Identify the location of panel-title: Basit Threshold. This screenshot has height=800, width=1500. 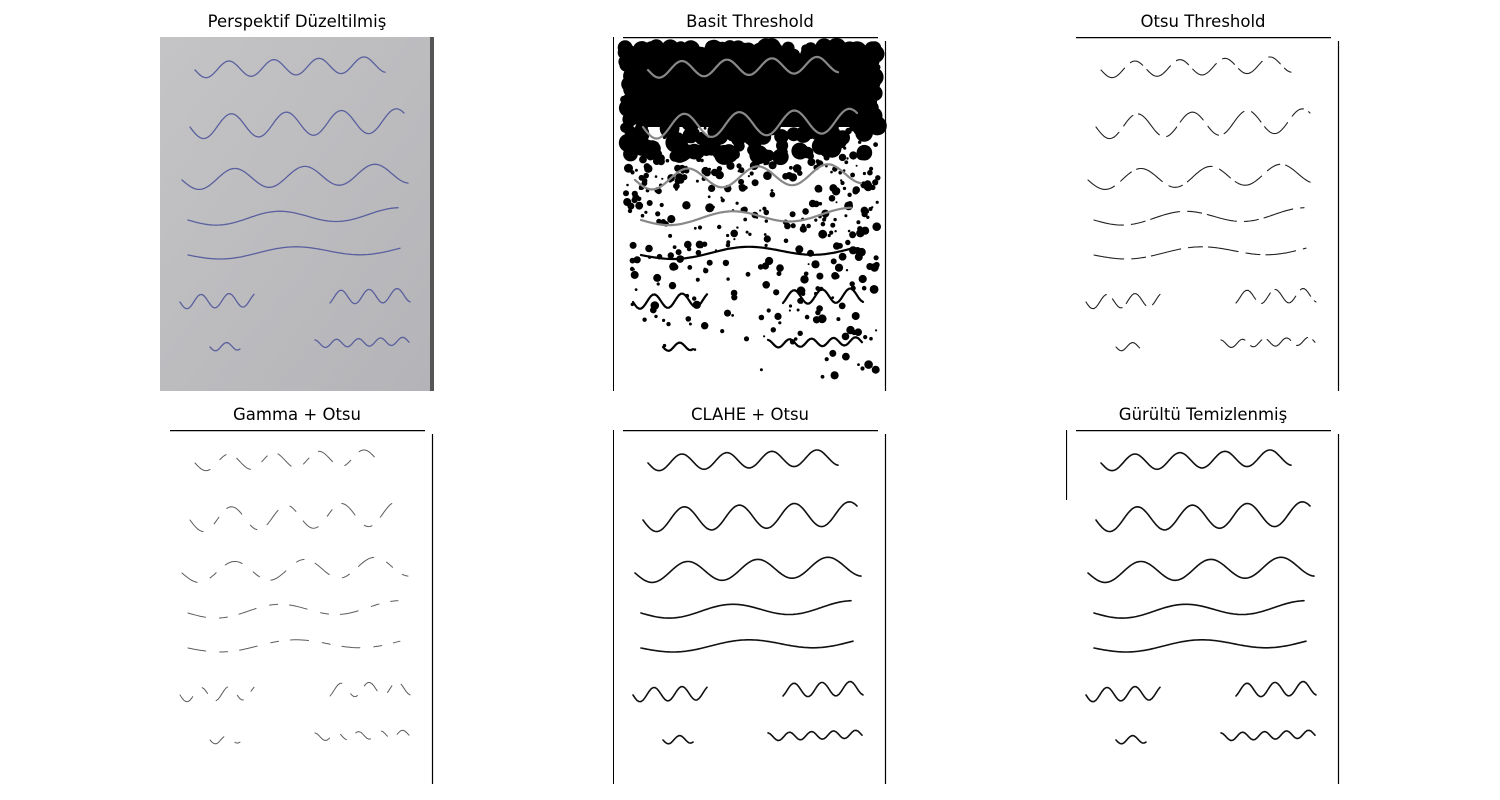
(750, 21).